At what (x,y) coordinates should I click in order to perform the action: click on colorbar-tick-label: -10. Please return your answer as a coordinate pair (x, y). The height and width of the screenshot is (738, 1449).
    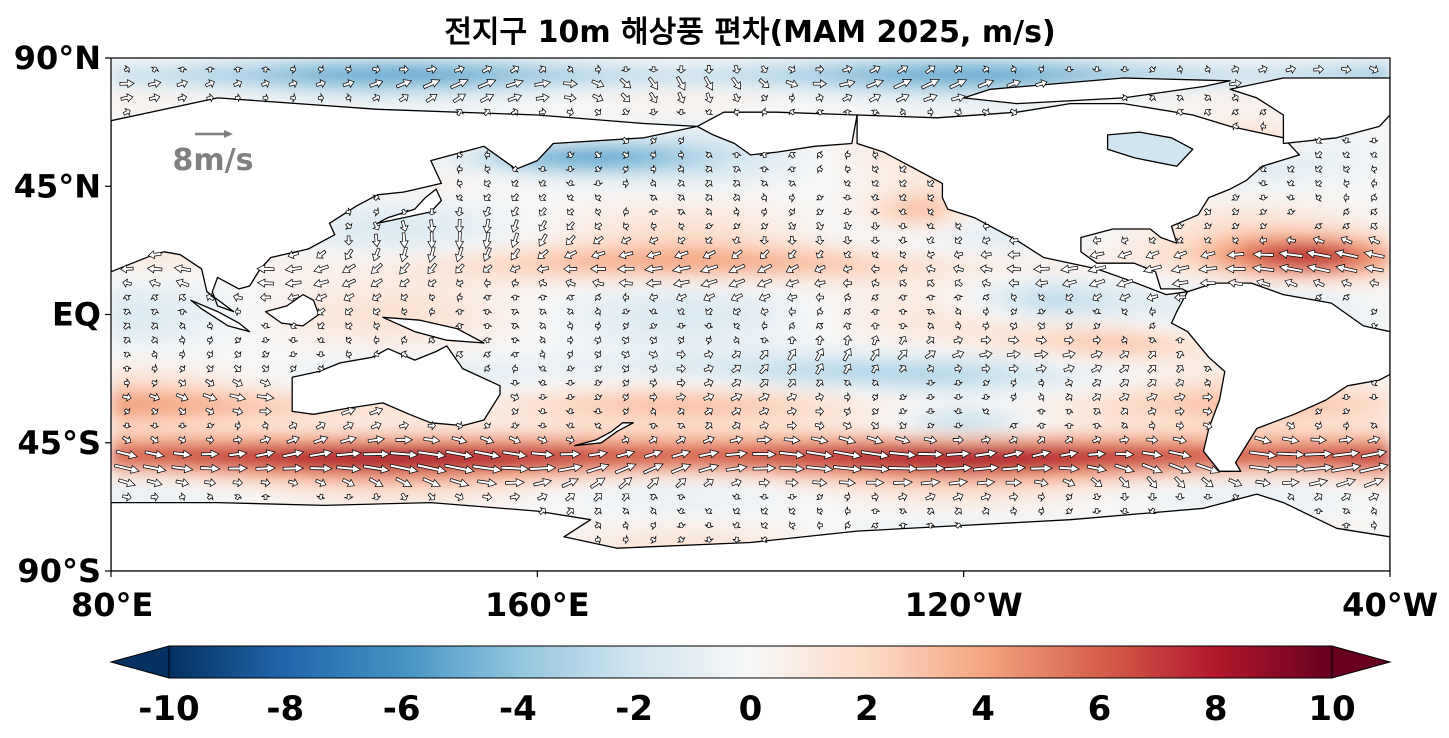
    Looking at the image, I should click on (168, 709).